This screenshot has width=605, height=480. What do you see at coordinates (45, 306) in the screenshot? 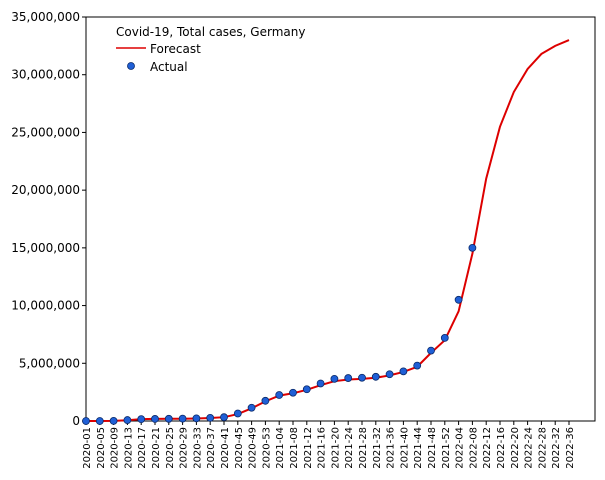
I see `y-tick-label: 10,000,000` at bounding box center [45, 306].